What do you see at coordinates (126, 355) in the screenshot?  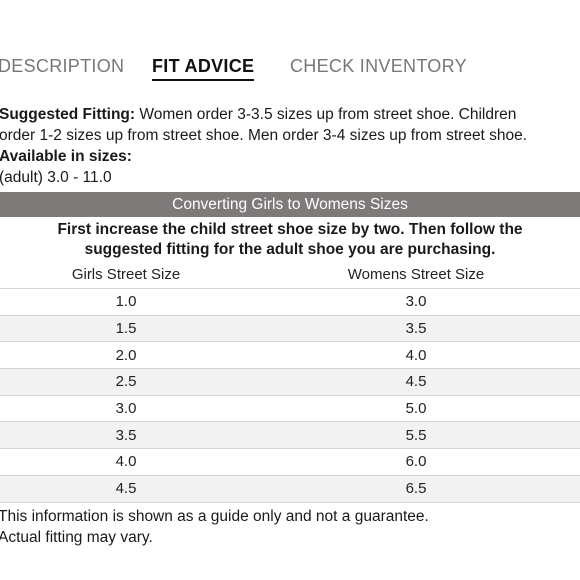 I see `girls-size-cell: 2.0` at bounding box center [126, 355].